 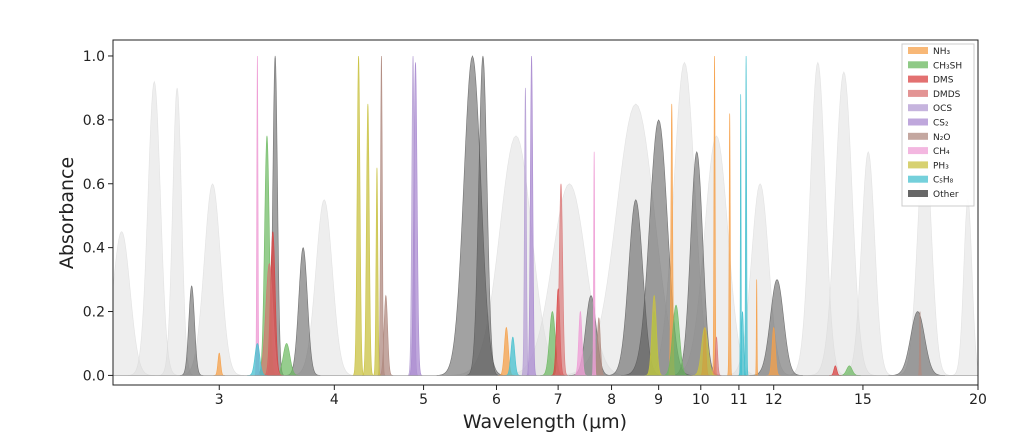 I want to click on y-axis-title: Absorbance, so click(x=67, y=213).